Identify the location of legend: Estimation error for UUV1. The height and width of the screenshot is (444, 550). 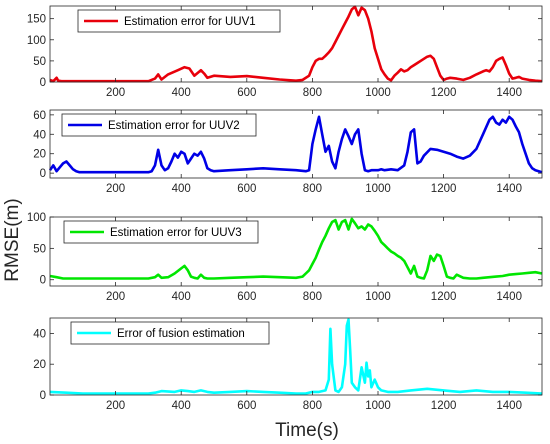
(179, 21).